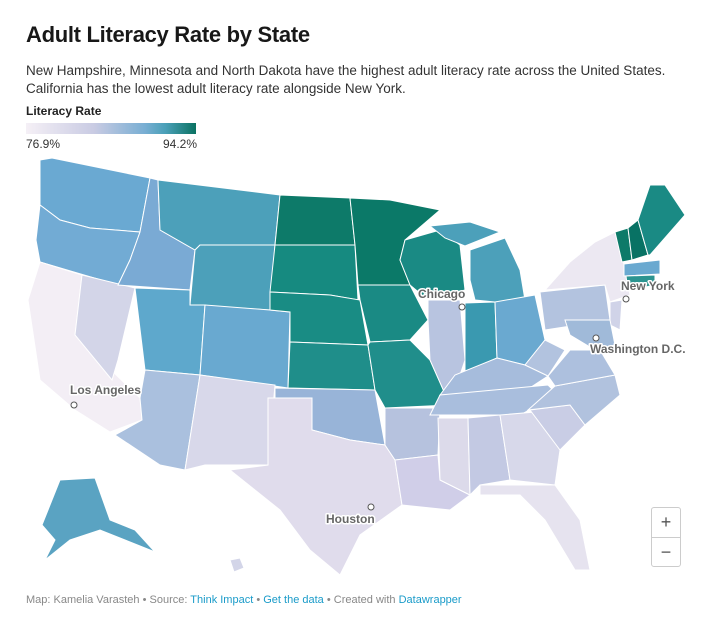 This screenshot has width=706, height=628. I want to click on legend-title: Literacy Rate, so click(64, 111).